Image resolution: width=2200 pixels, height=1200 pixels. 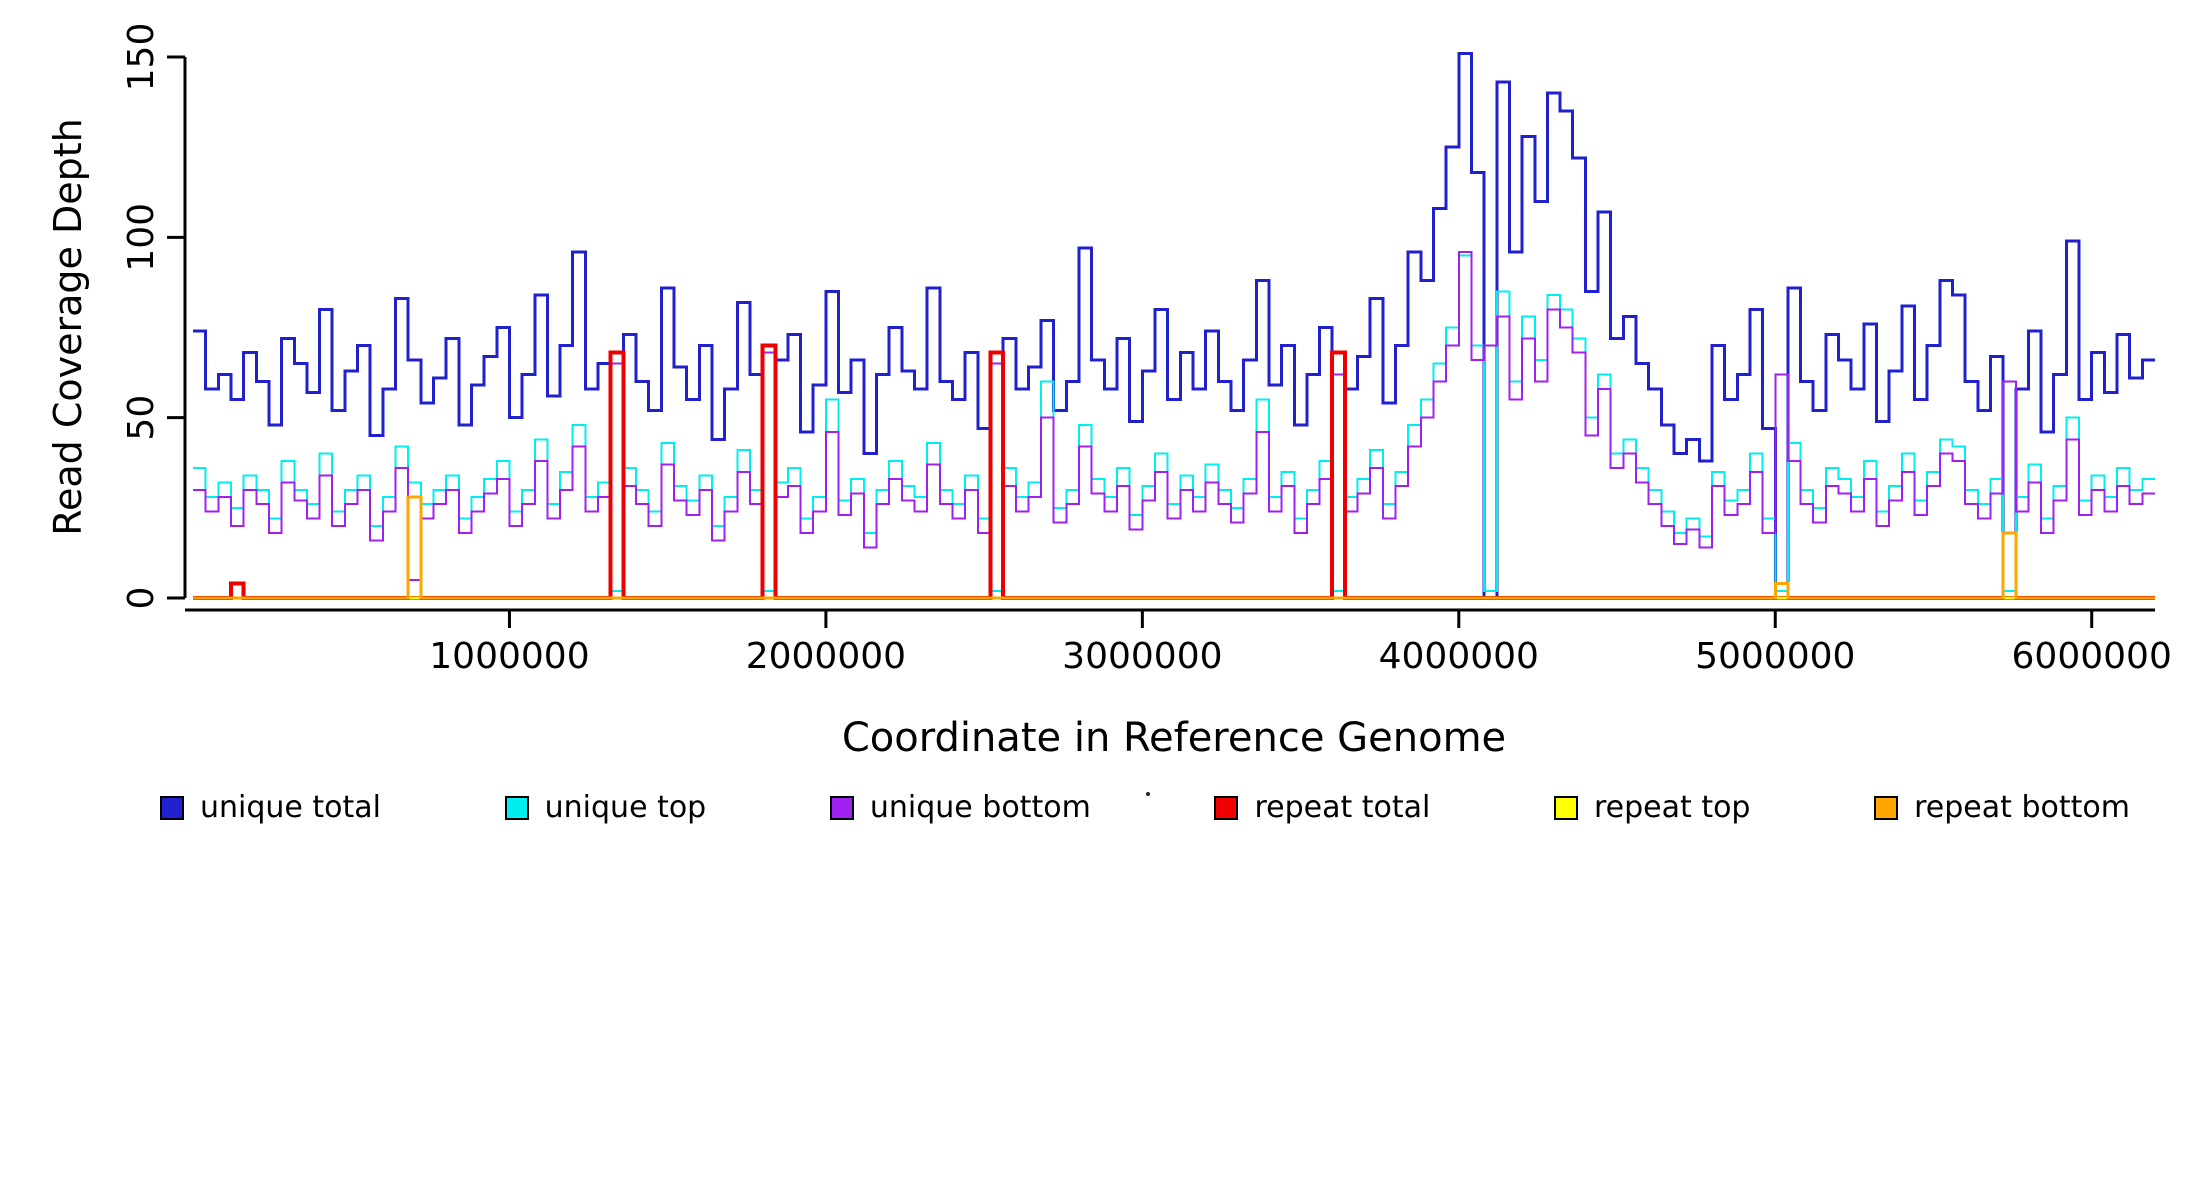 What do you see at coordinates (1174, 738) in the screenshot?
I see `x-axis-label: Coordinate in Reference Genome` at bounding box center [1174, 738].